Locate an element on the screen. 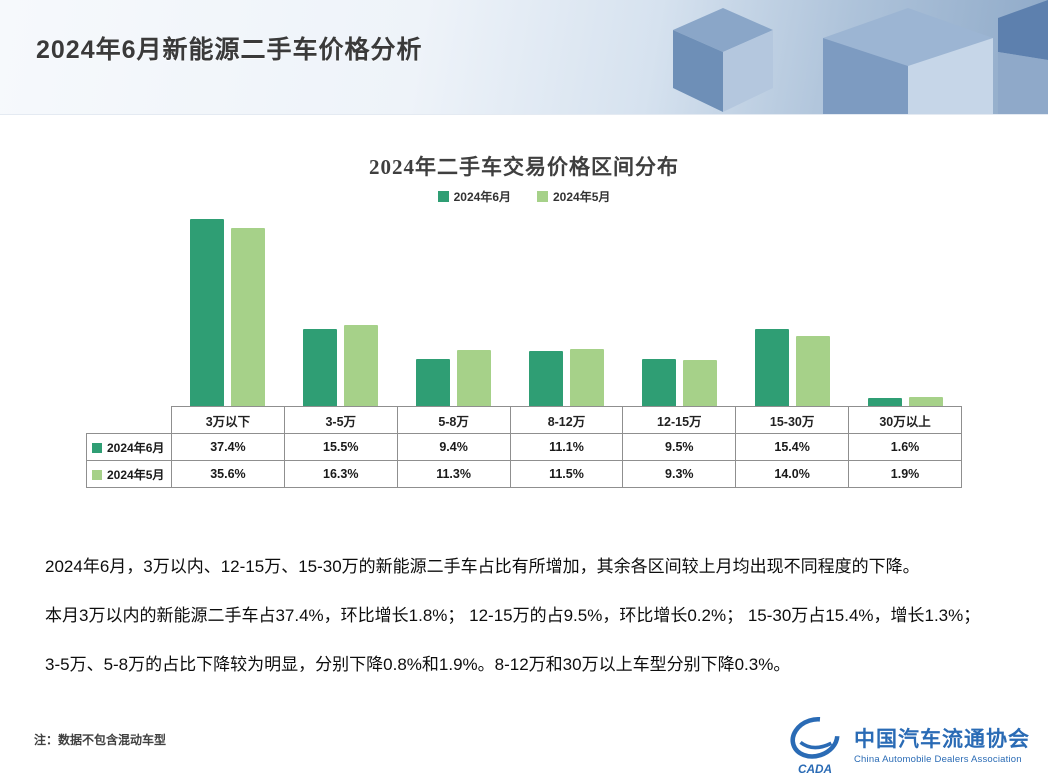 The width and height of the screenshot is (1048, 783). footnote: 注：数据不包含混动车型 is located at coordinates (100, 740).